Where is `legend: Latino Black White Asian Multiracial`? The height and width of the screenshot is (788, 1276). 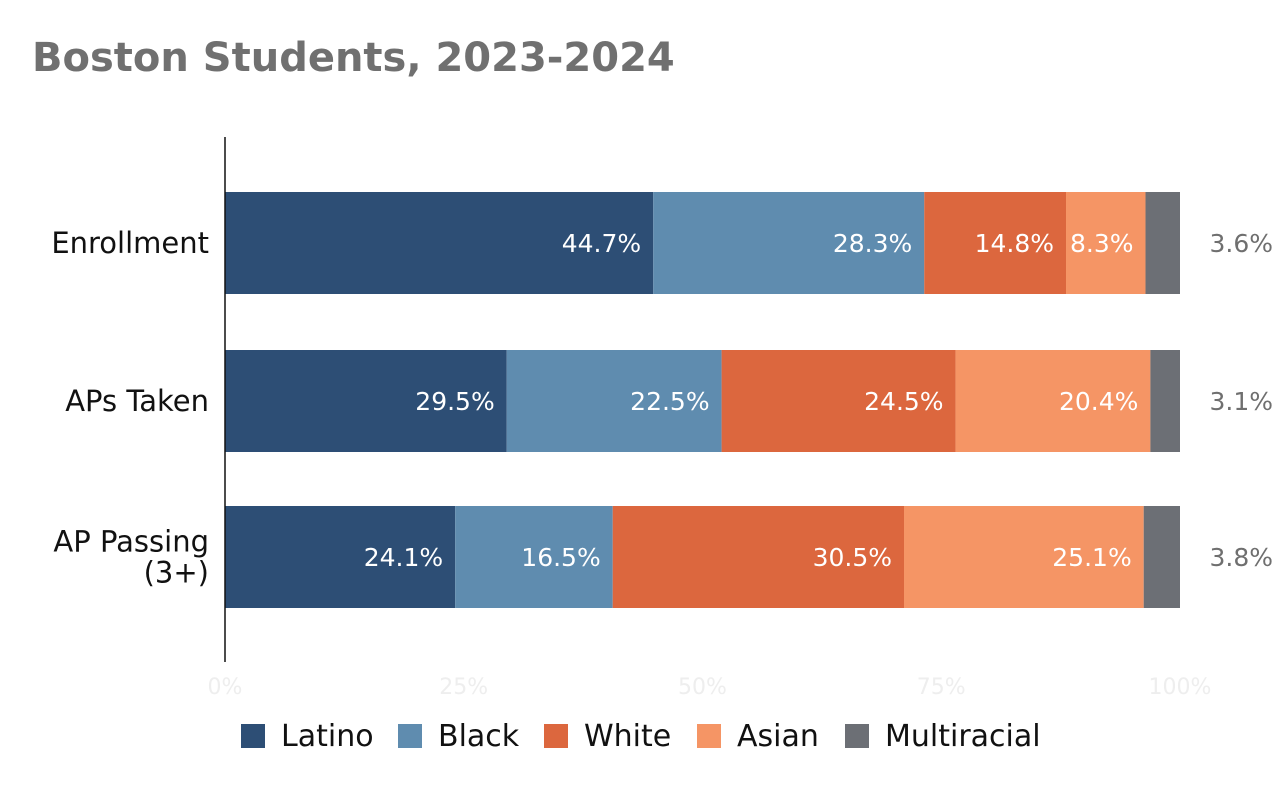
legend: Latino Black White Asian Multiracial is located at coordinates (641, 736).